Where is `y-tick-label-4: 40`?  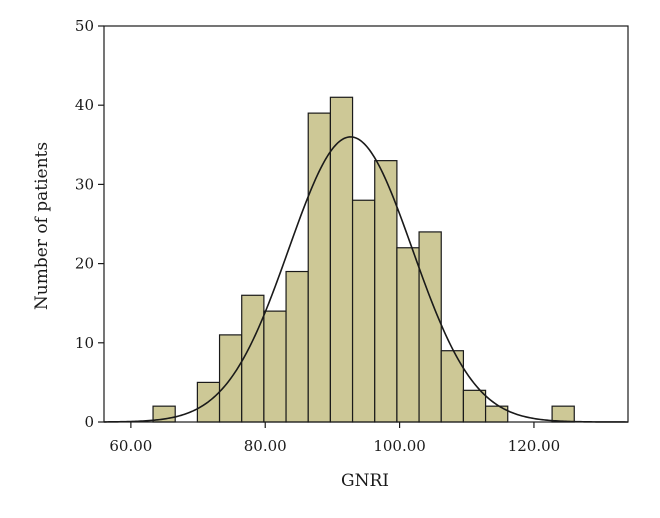 y-tick-label-4: 40 is located at coordinates (84, 105).